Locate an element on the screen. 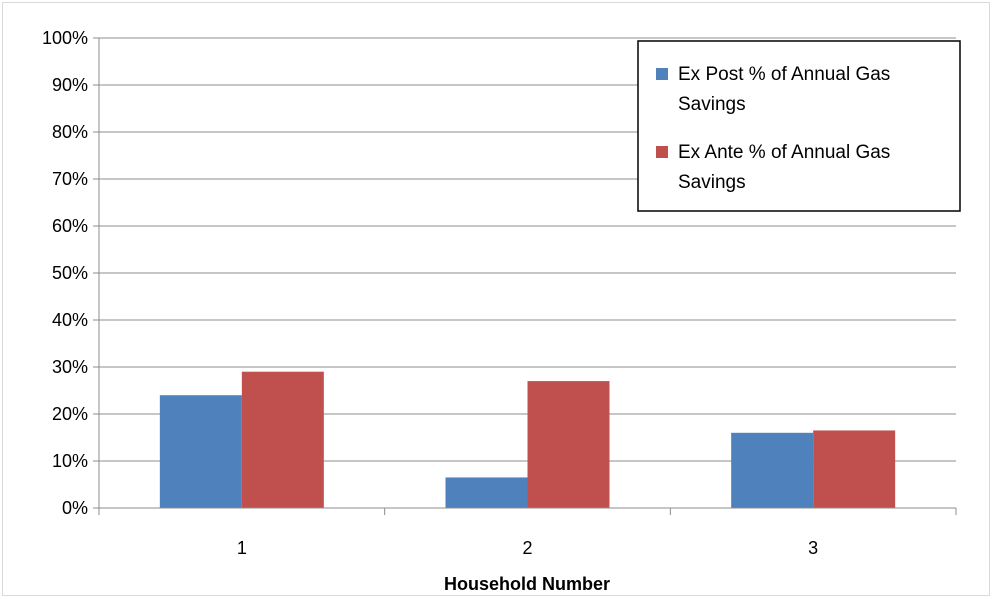 The height and width of the screenshot is (599, 994). y-tick-label: 90% is located at coordinates (70, 85).